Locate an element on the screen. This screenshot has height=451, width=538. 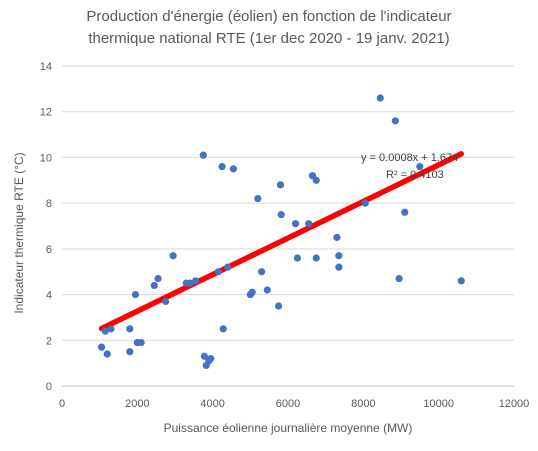
y-tick-label: 12 is located at coordinates (46, 113).